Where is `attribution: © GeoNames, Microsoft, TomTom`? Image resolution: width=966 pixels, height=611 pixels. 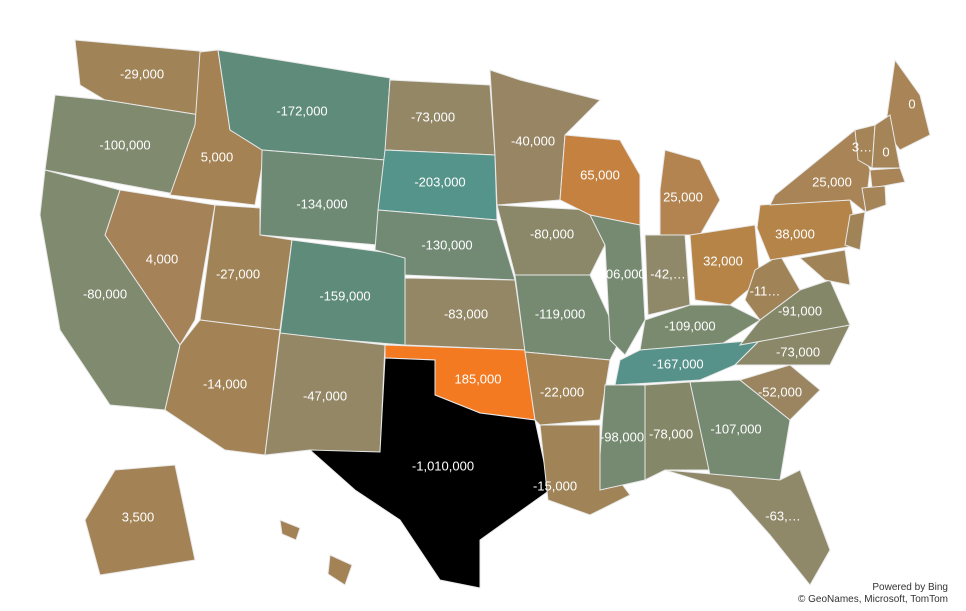
attribution: © GeoNames, Microsoft, TomTom is located at coordinates (873, 599).